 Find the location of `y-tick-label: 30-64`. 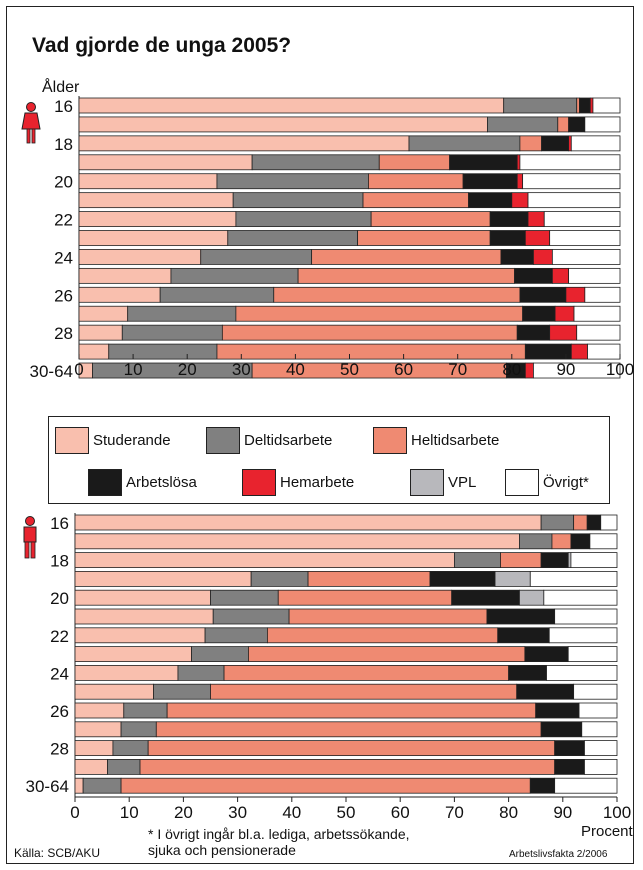

y-tick-label: 30-64 is located at coordinates (47, 786).